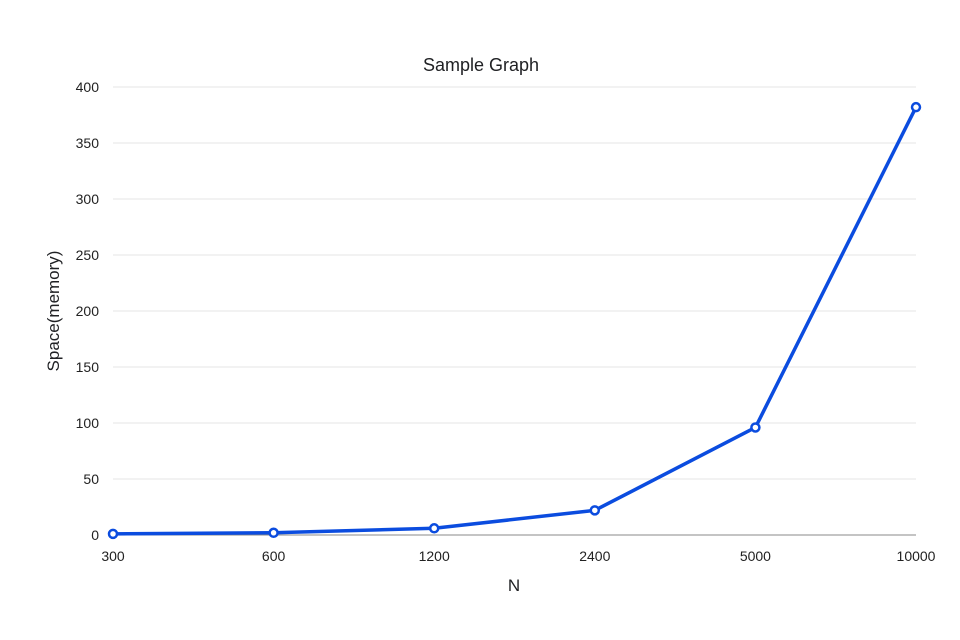  Describe the element at coordinates (88, 199) in the screenshot. I see `y-tick-label: 300` at that location.